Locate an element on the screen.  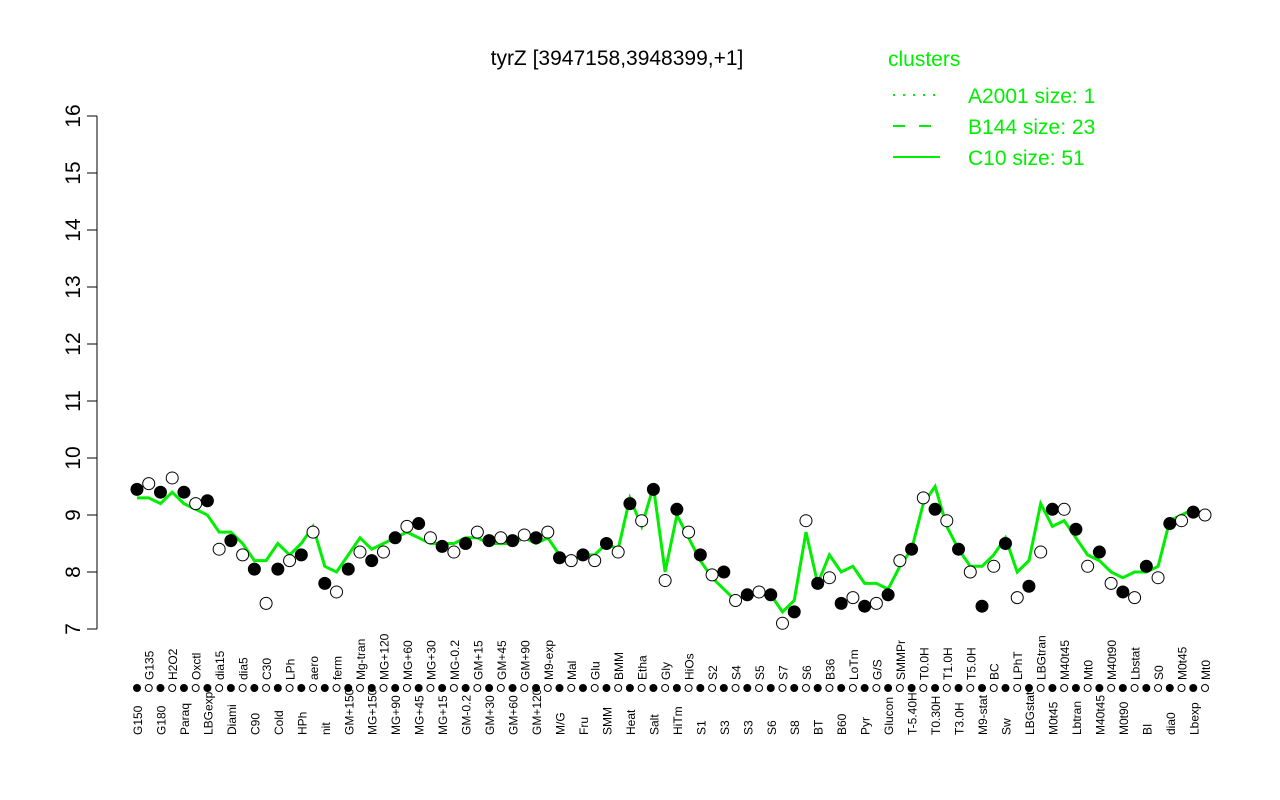
x-tick-label: S6 is located at coordinates (807, 672).